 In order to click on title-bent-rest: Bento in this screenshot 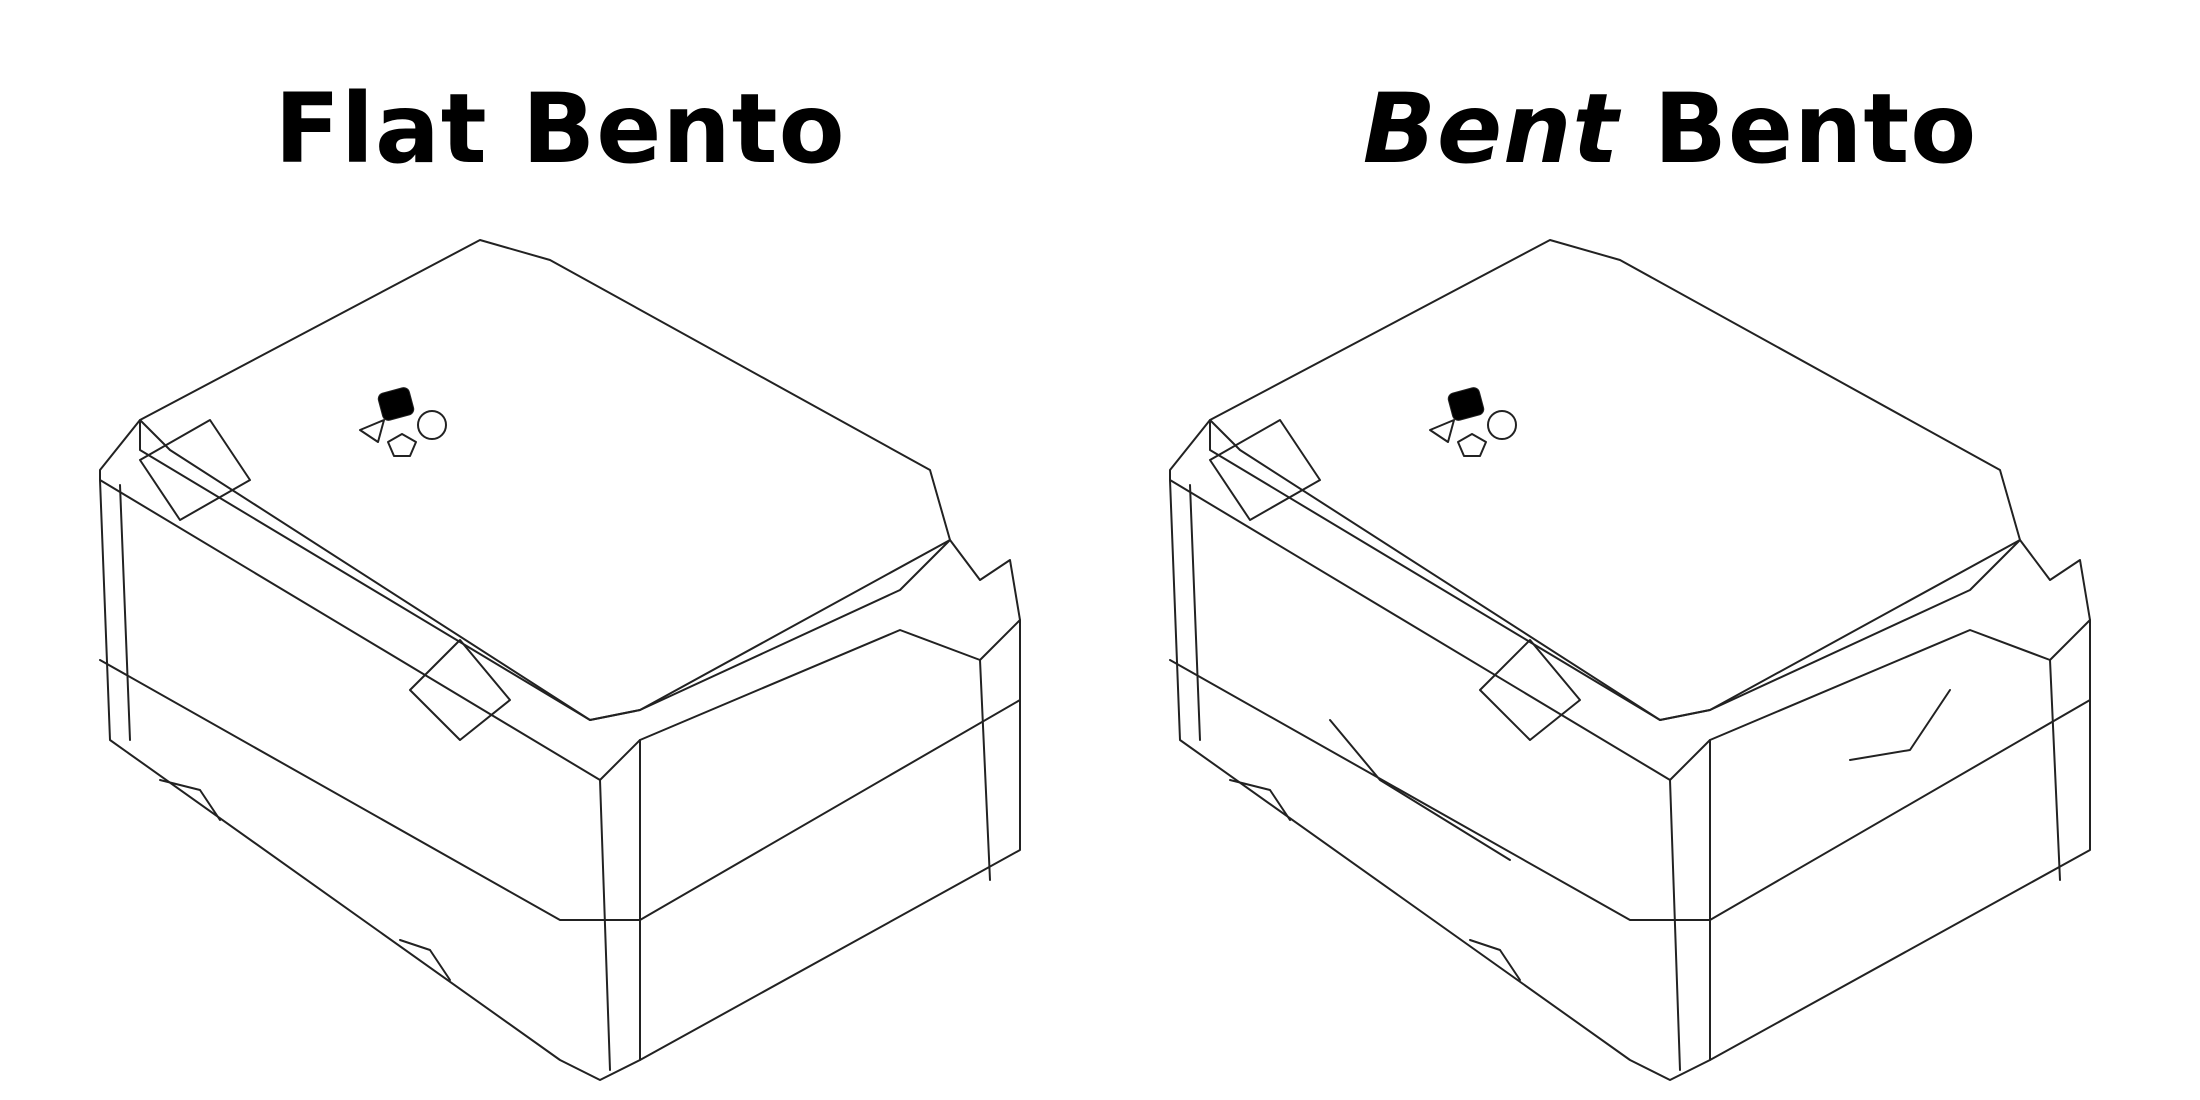, I will do `click(1798, 129)`.